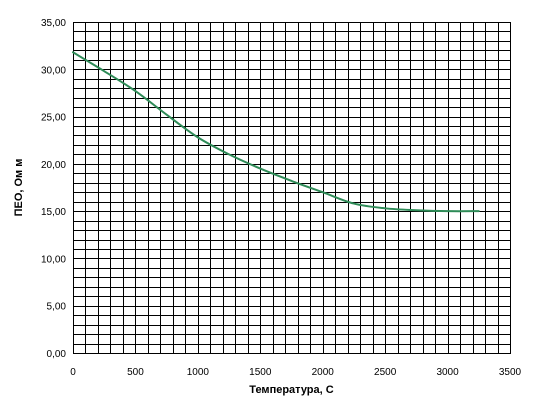 Image resolution: width=536 pixels, height=414 pixels. Describe the element at coordinates (53, 165) in the screenshot. I see `y-tick-label: 20,00` at that location.